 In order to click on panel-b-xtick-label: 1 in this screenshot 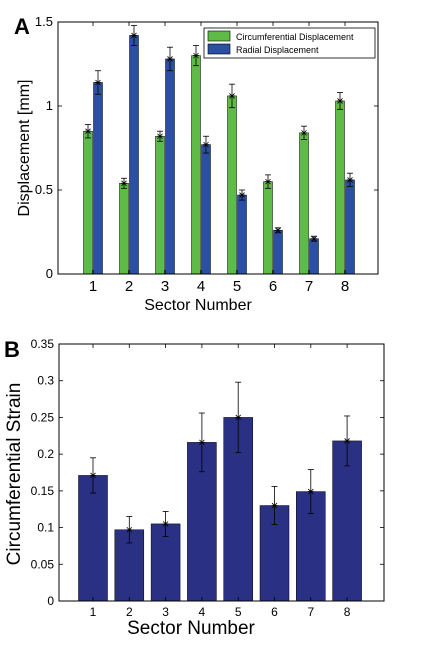, I will do `click(93, 612)`.